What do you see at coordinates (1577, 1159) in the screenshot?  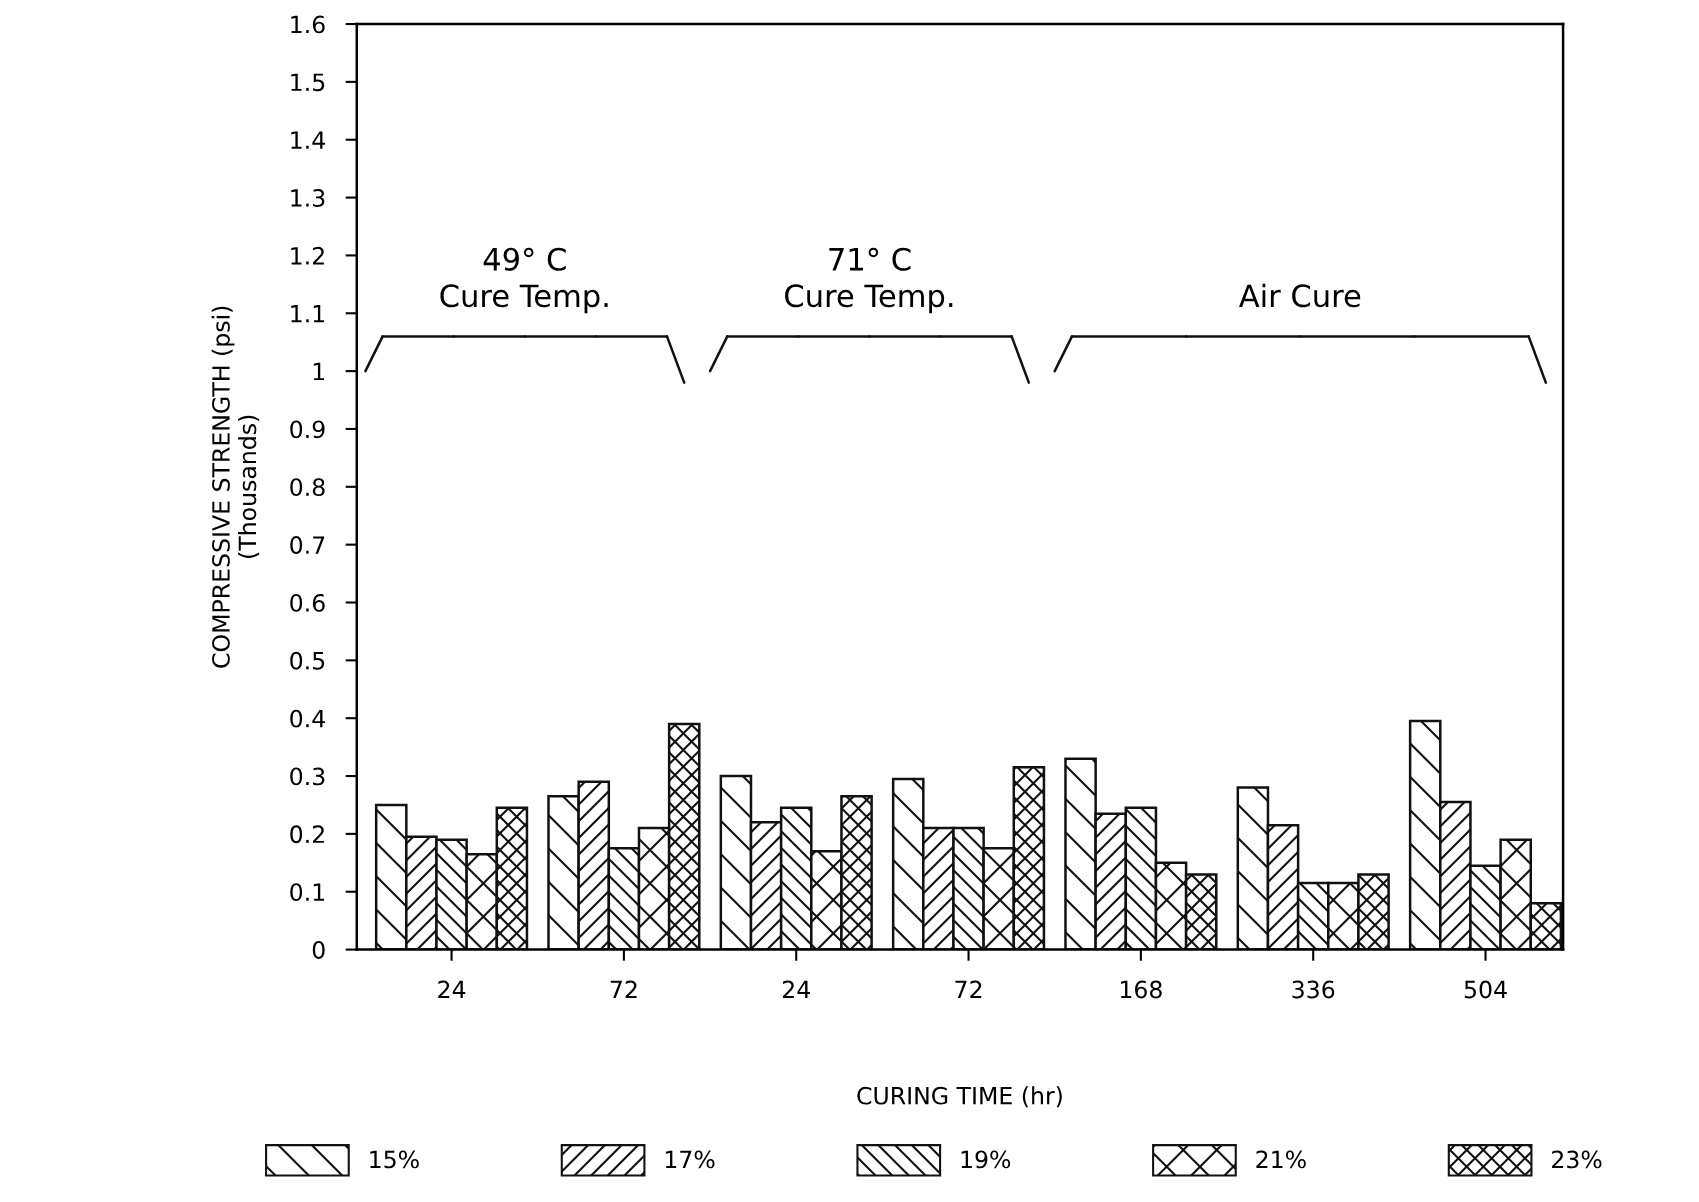 I see `legend-label: 23%` at bounding box center [1577, 1159].